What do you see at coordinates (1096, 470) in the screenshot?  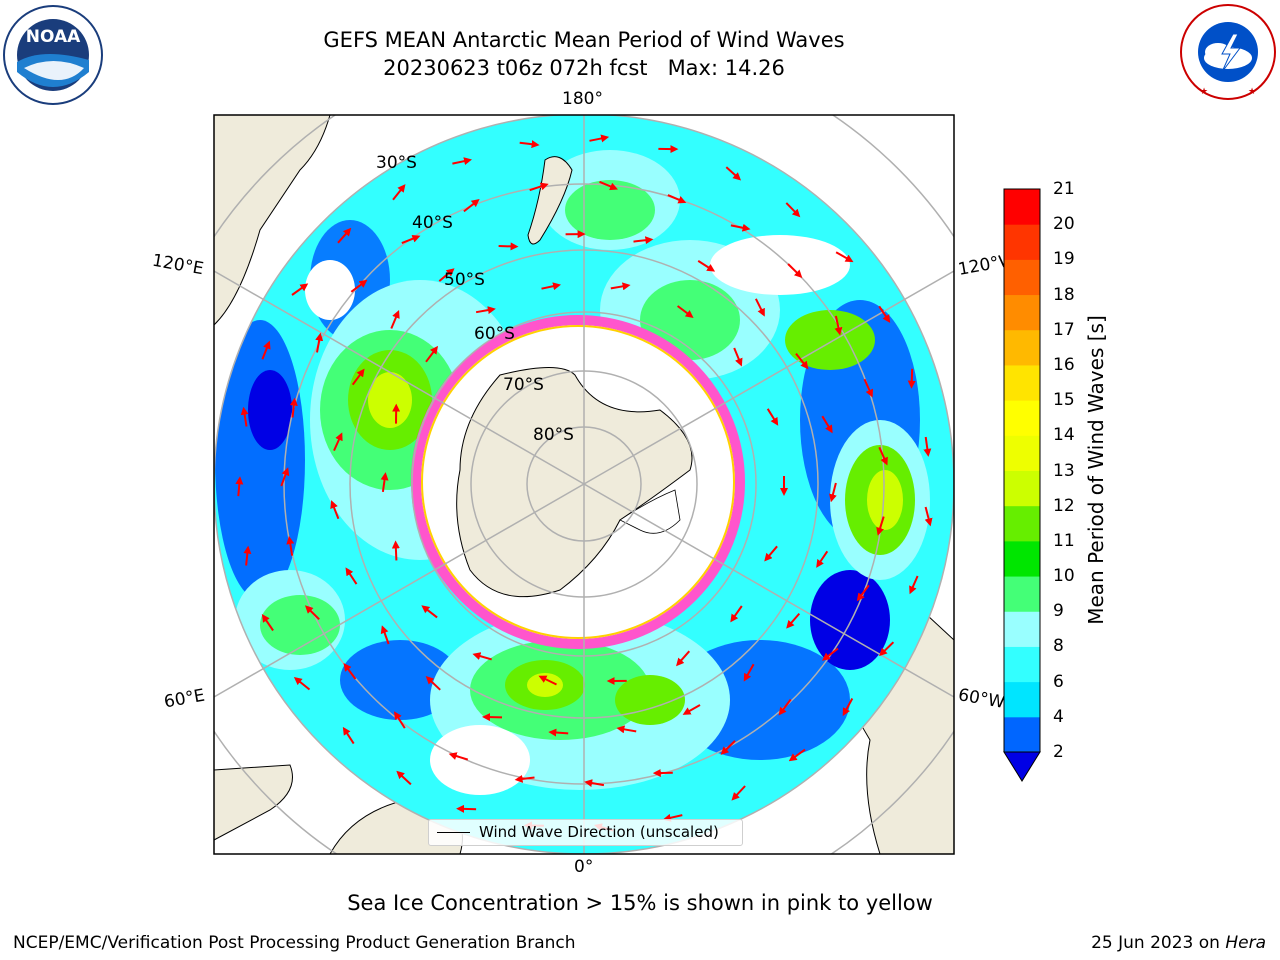 I see `colorbar-label: Mean Period of Wind Waves [s]` at bounding box center [1096, 470].